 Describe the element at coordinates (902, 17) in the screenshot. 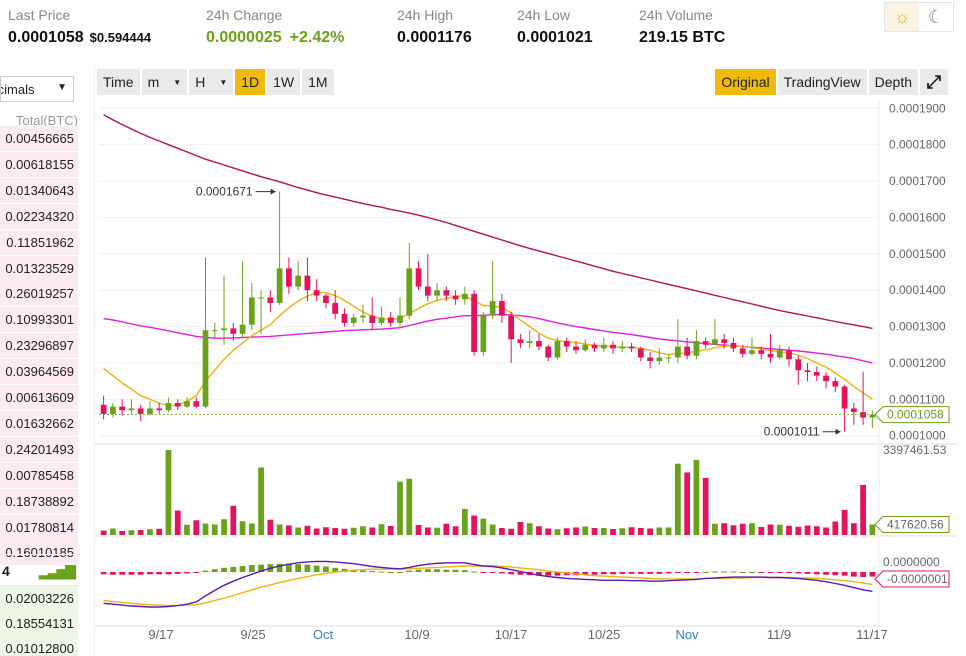

I see `sun-icon: ☼` at that location.